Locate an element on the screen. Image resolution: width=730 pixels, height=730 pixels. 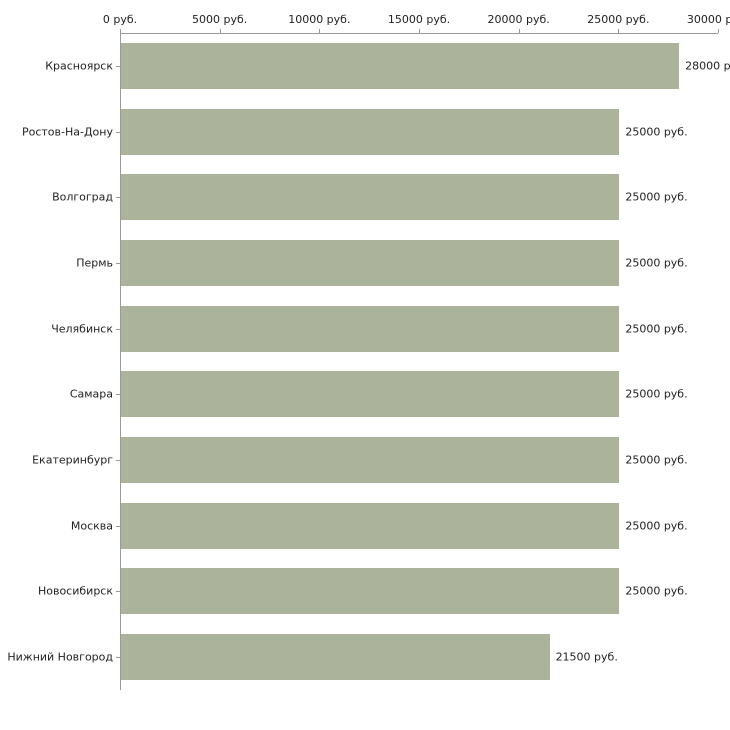
x-tick-label: 25000 руб. is located at coordinates (618, 19).